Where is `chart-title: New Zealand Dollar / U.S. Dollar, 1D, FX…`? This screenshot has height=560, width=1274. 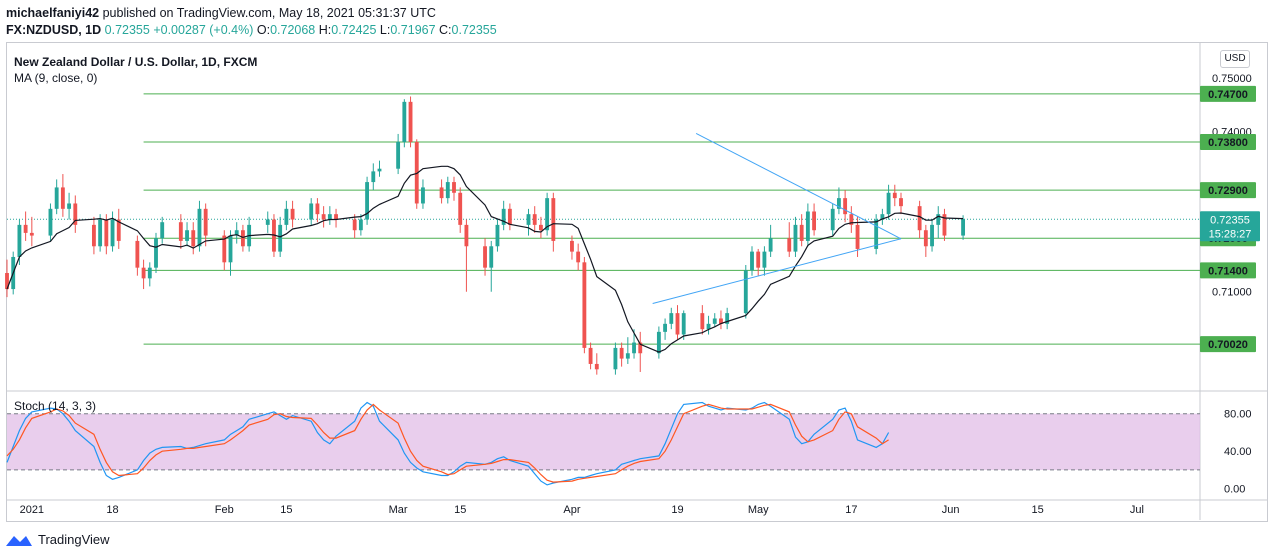 chart-title: New Zealand Dollar / U.S. Dollar, 1D, FX… is located at coordinates (136, 62).